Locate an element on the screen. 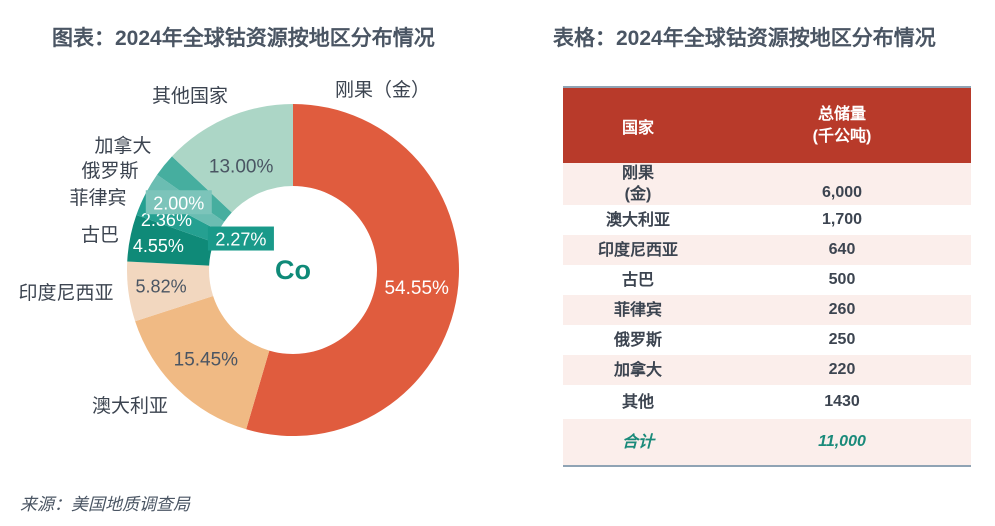 This screenshot has height=526, width=995. center-label: Co is located at coordinates (293, 270).